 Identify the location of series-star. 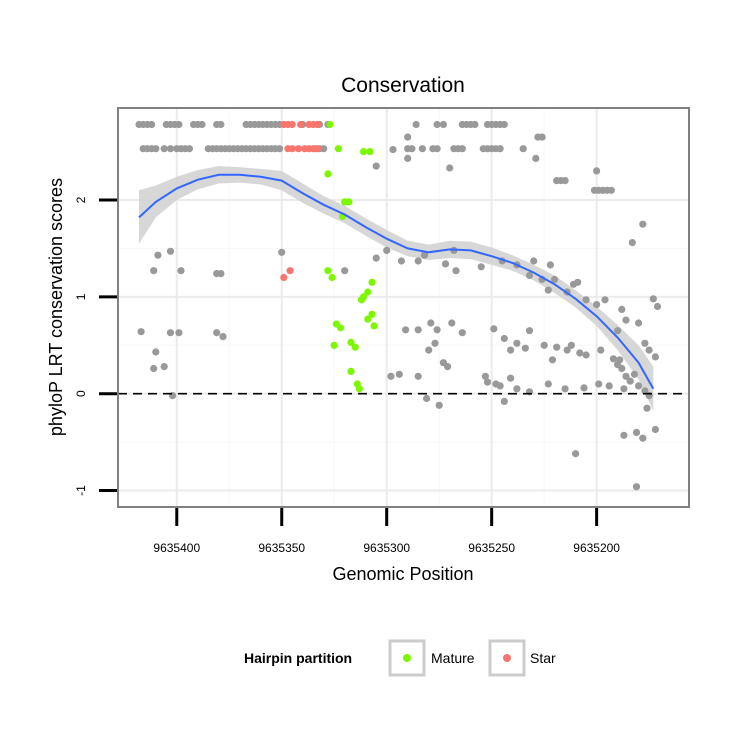
(300, 201).